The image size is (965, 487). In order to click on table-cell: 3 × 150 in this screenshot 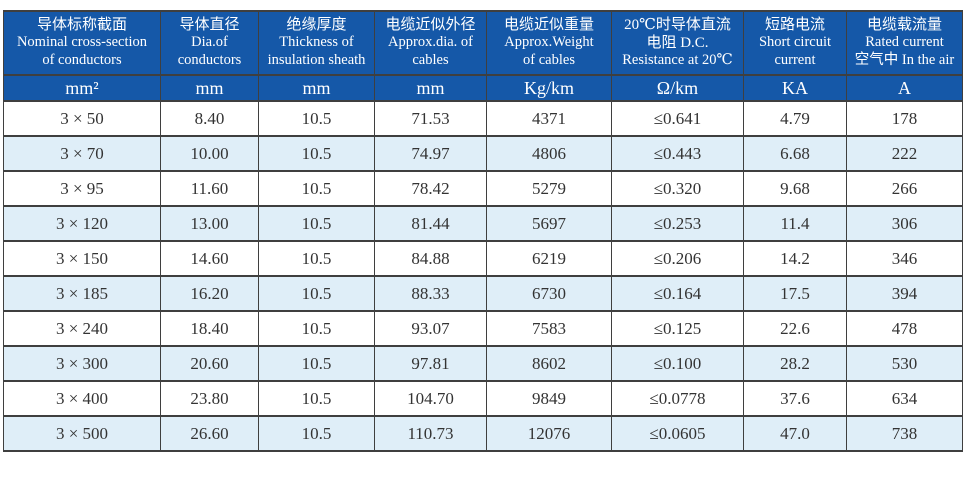, I will do `click(82, 258)`.